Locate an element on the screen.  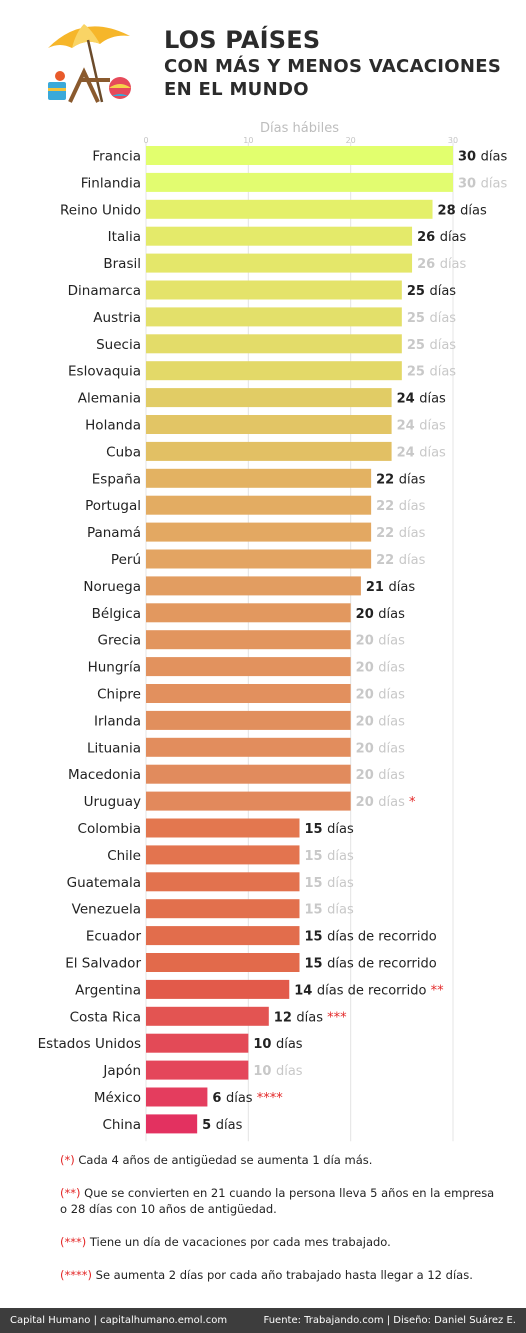
data-label: 15 días de recorrido is located at coordinates (371, 937).